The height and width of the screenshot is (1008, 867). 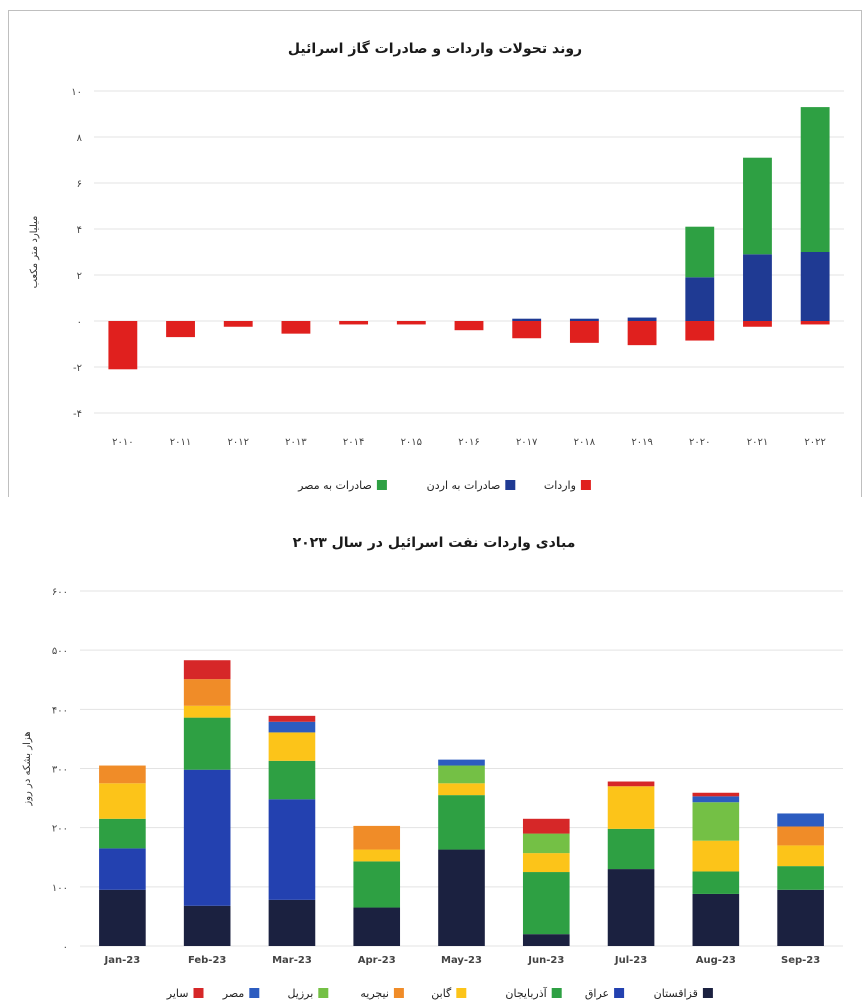 I want to click on x-tick-label: ۲۰۱۴, so click(x=353, y=442).